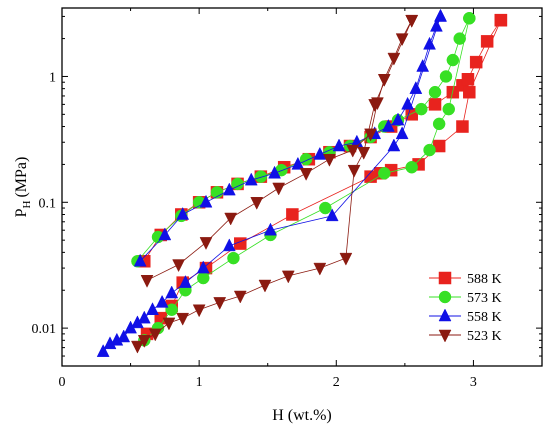 This screenshot has height=431, width=550. I want to click on y-axis-title-unit: (MPa), so click(21, 177).